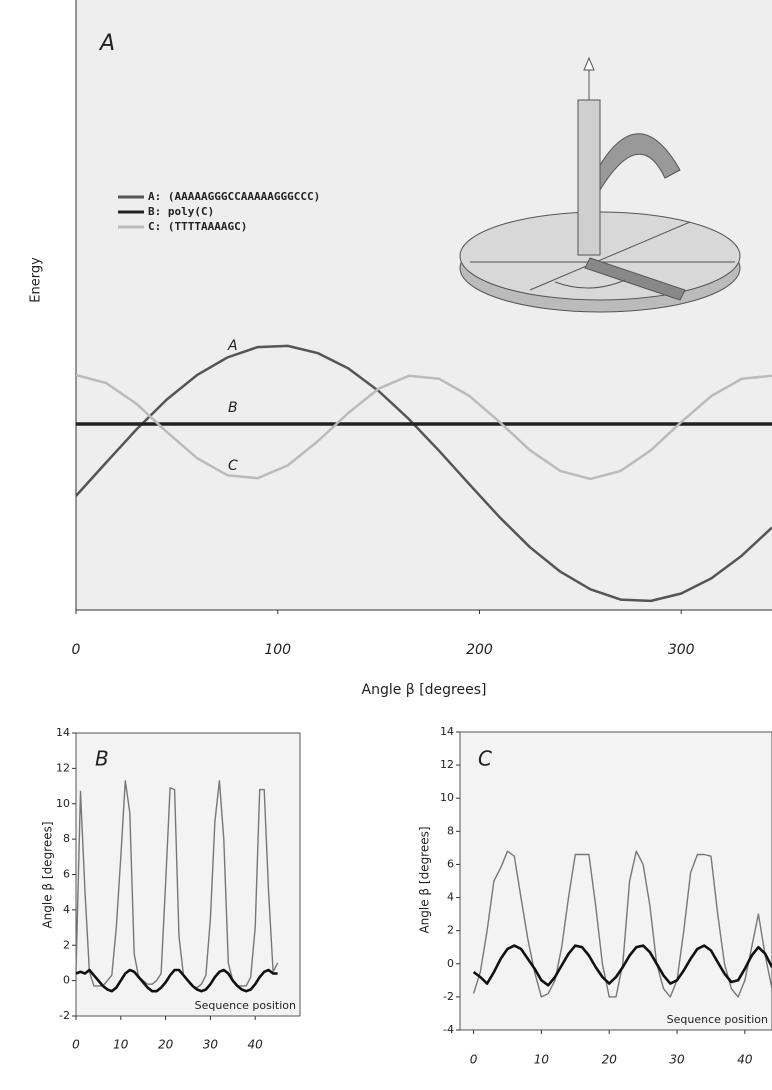 The width and height of the screenshot is (772, 1090). I want to click on panel-c-bg, so click(615, 881).